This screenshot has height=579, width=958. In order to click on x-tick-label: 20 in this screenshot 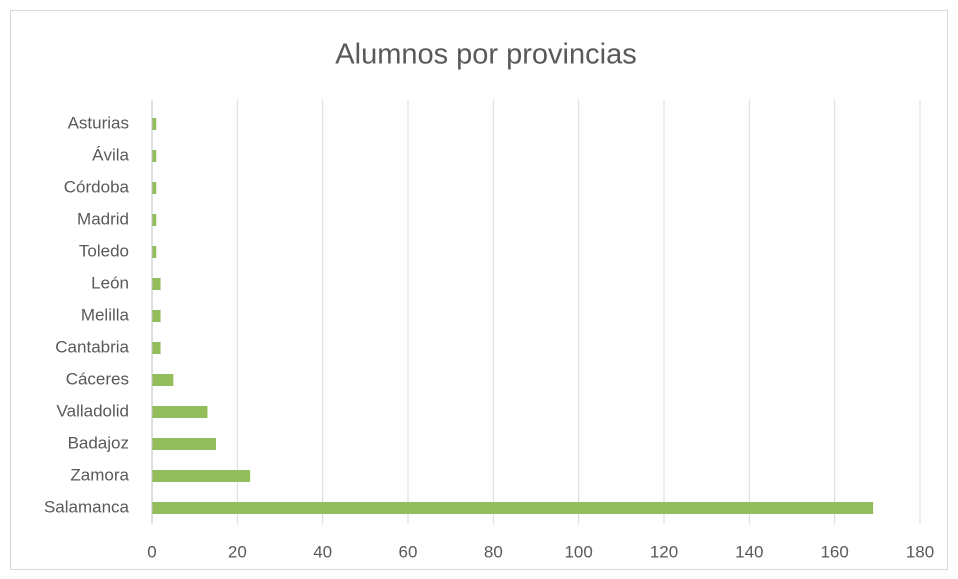, I will do `click(237, 551)`.